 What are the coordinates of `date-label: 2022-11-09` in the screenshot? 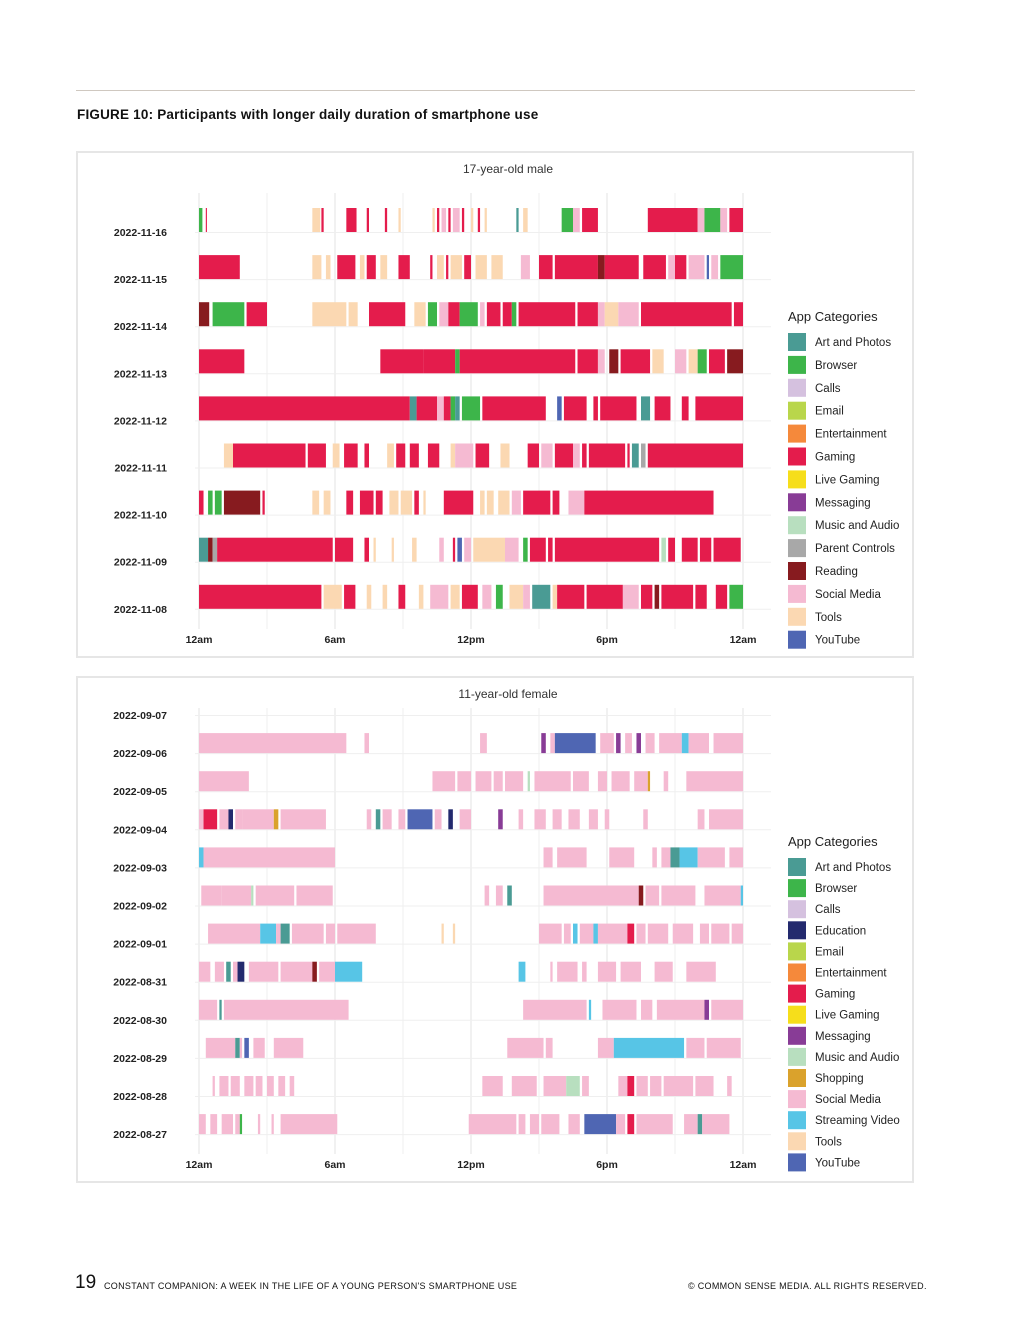 It's located at (140, 563).